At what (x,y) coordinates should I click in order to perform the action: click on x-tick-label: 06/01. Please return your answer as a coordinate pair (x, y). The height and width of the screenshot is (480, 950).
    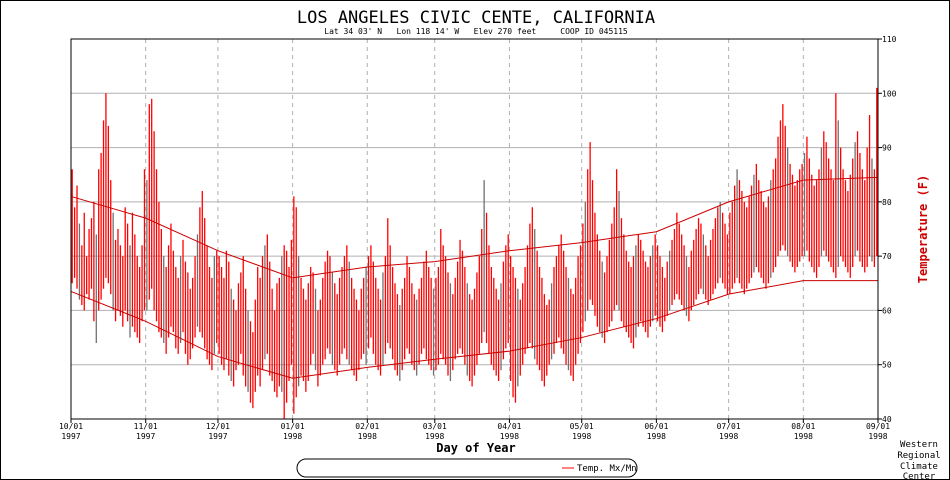
    Looking at the image, I should click on (656, 426).